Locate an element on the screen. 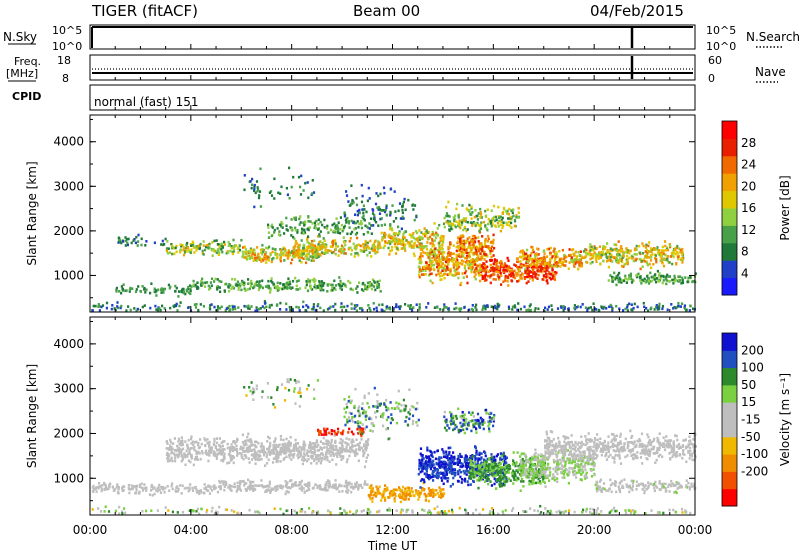 The width and height of the screenshot is (800, 554). freq-label-1: Freq. is located at coordinates (27, 61).